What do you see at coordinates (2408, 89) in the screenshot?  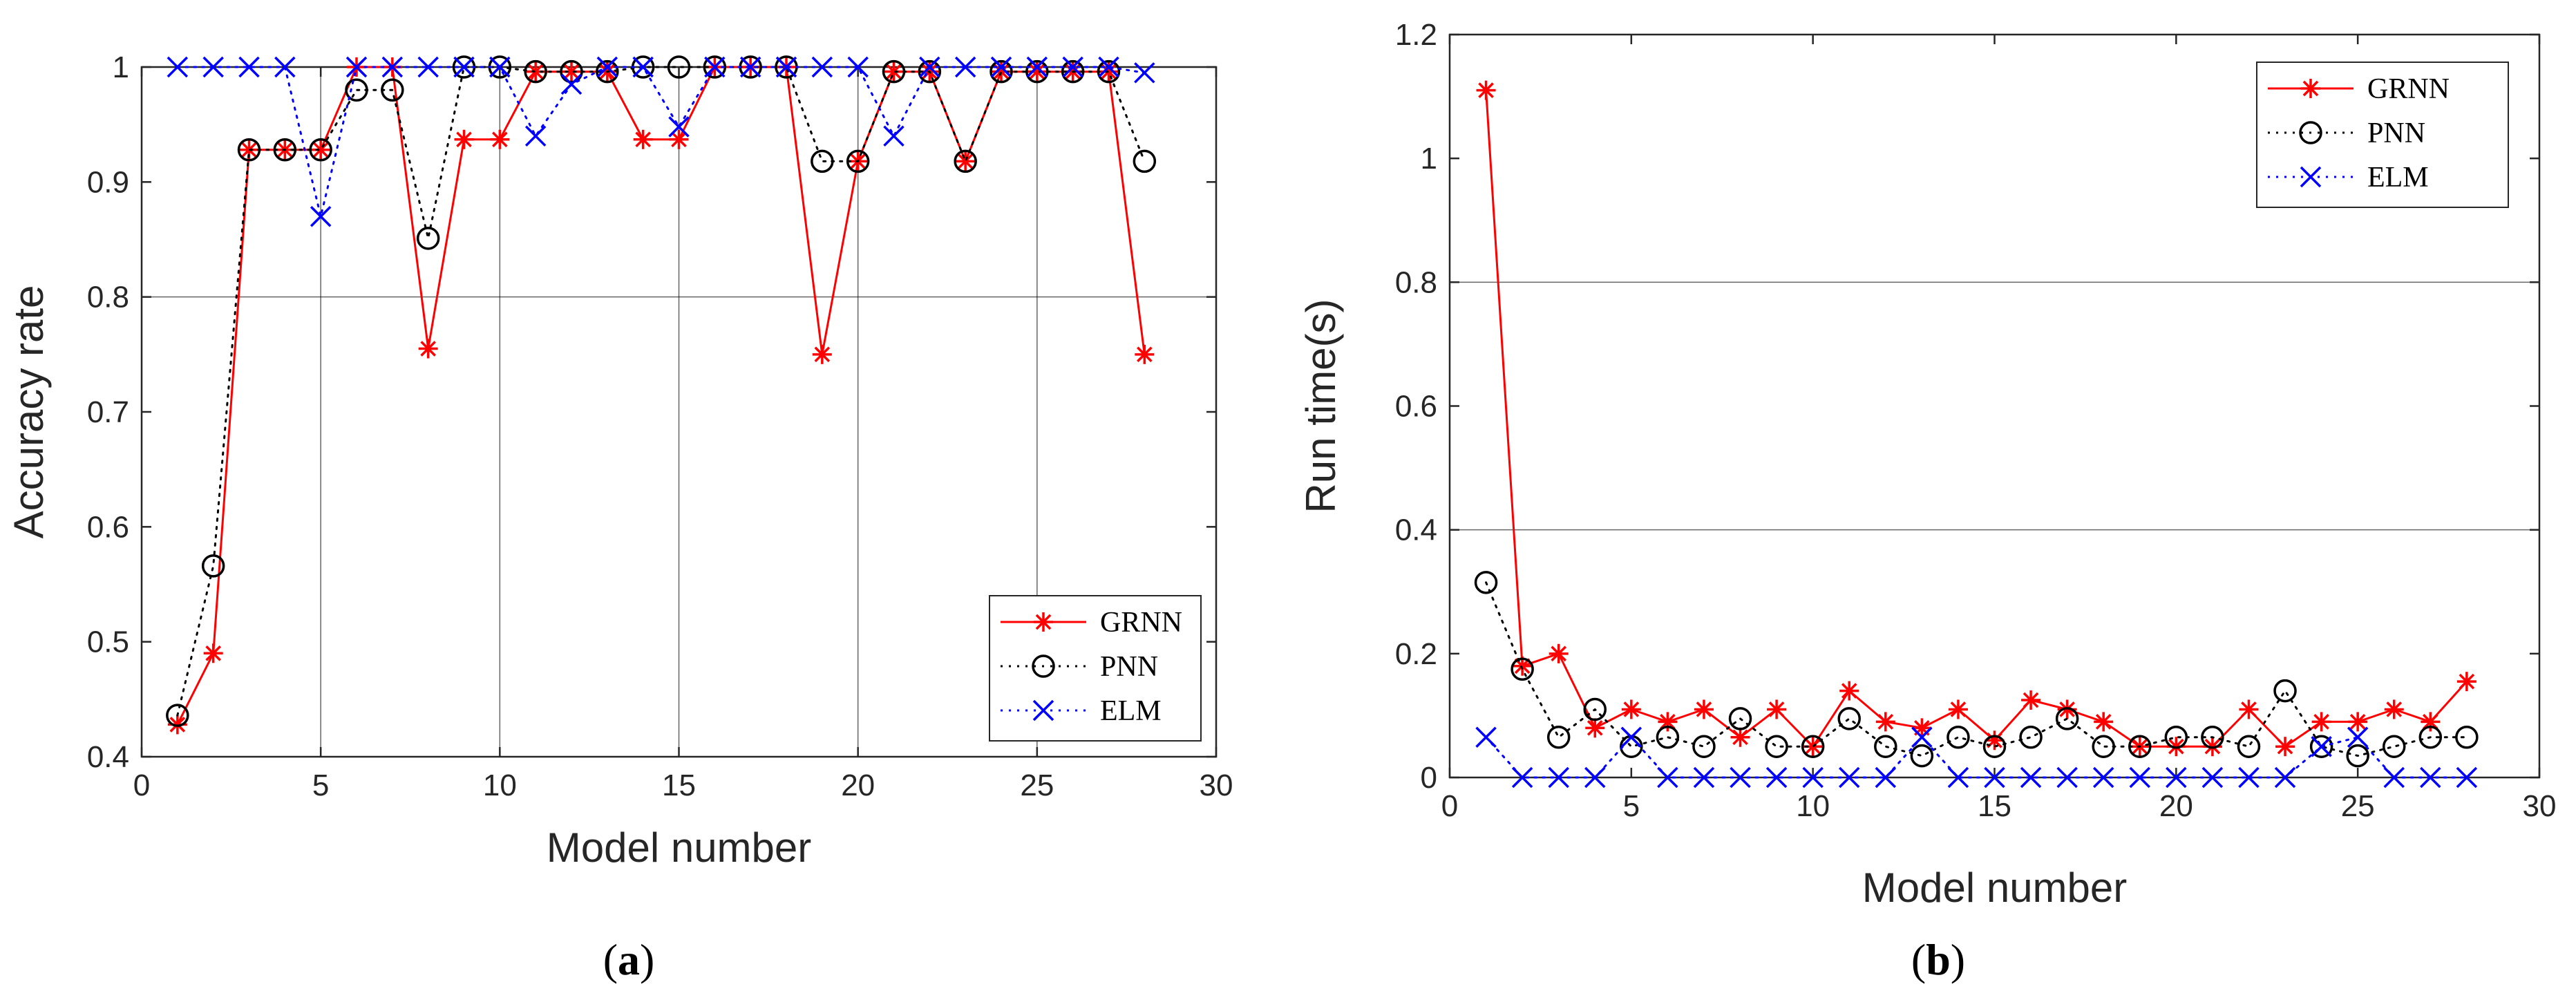 I see `legend-label-grnn: GRNN` at bounding box center [2408, 89].